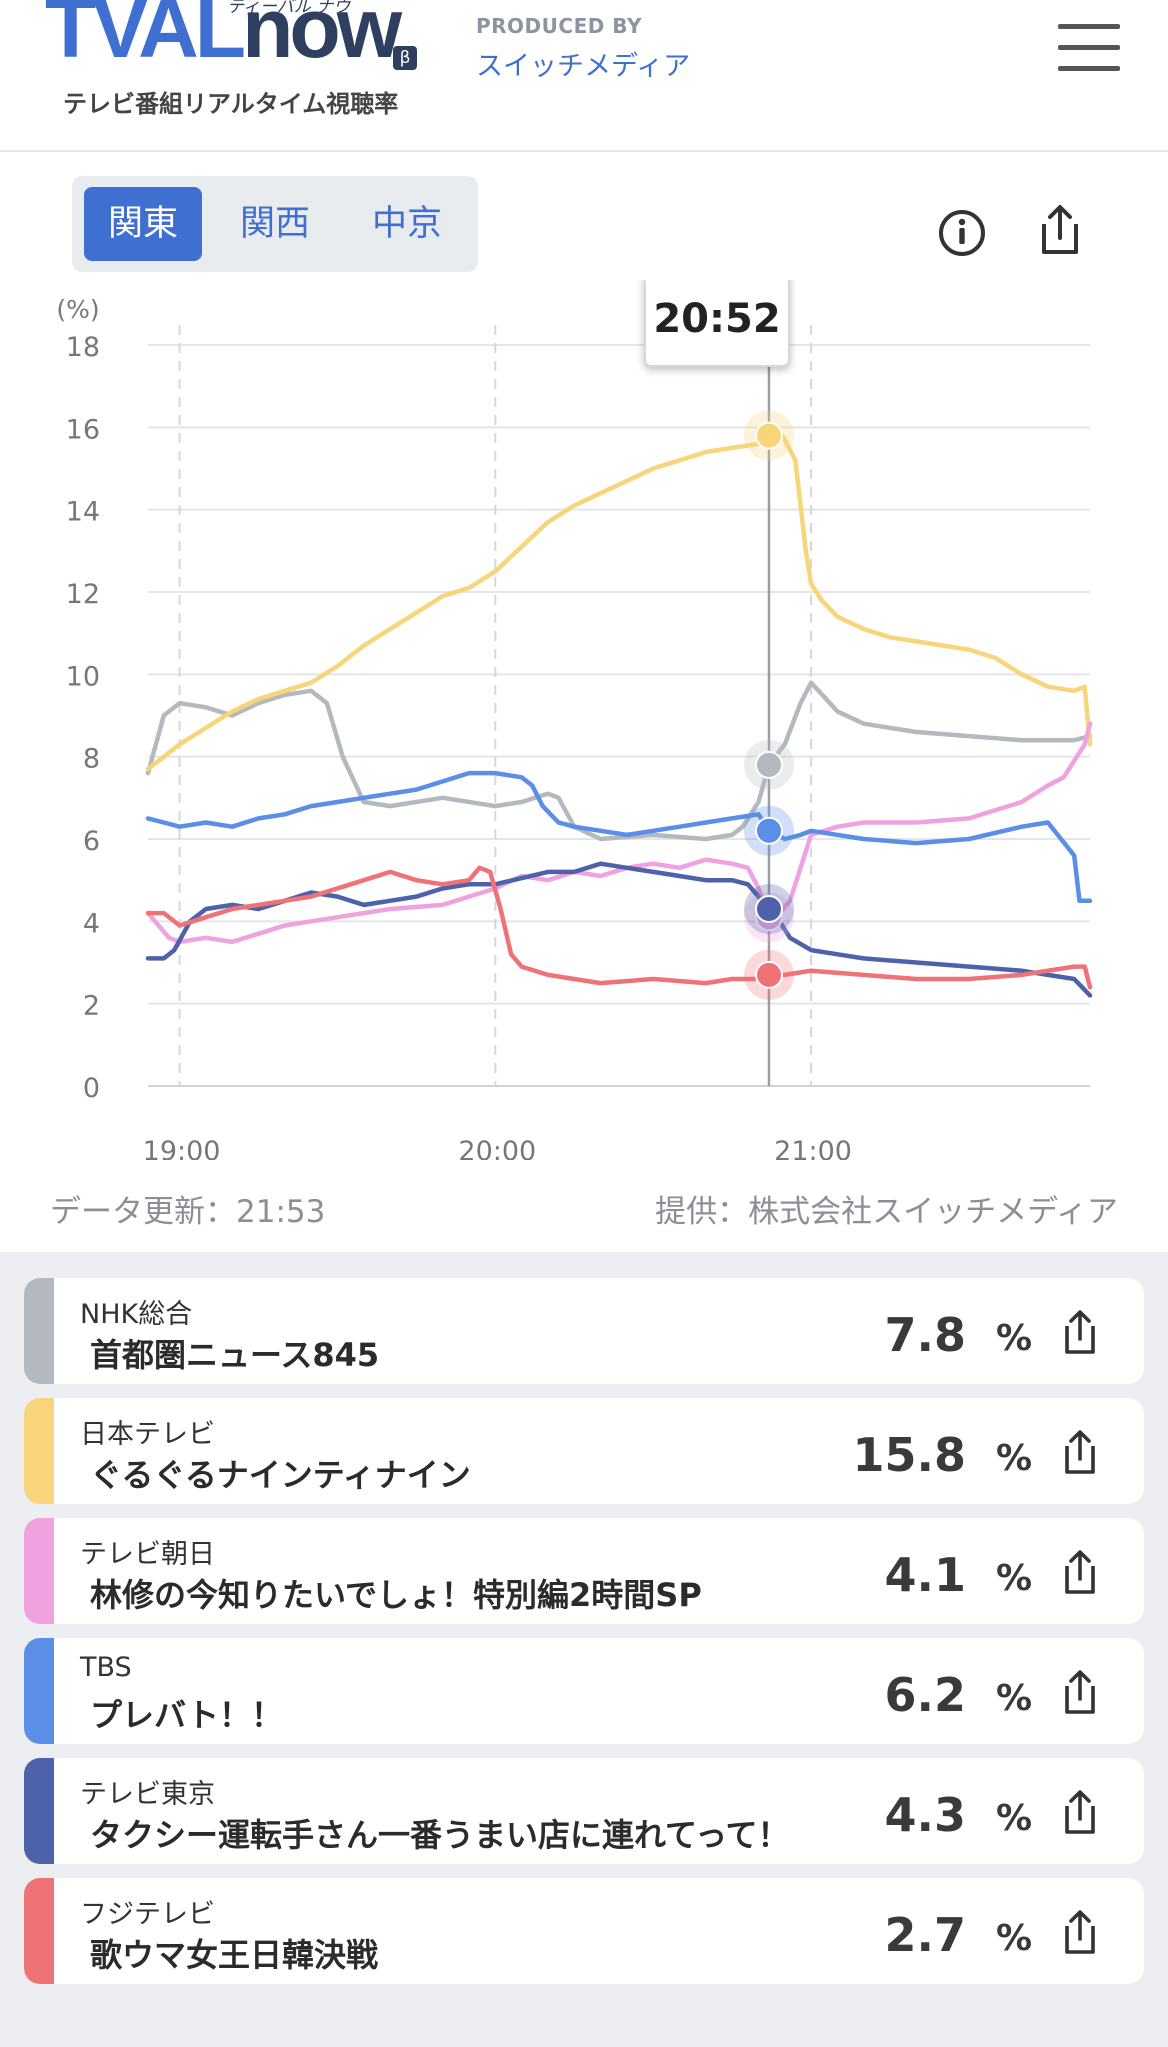 Image resolution: width=1168 pixels, height=2047 pixels. What do you see at coordinates (768, 974) in the screenshot?
I see `marker-dot-cx` at bounding box center [768, 974].